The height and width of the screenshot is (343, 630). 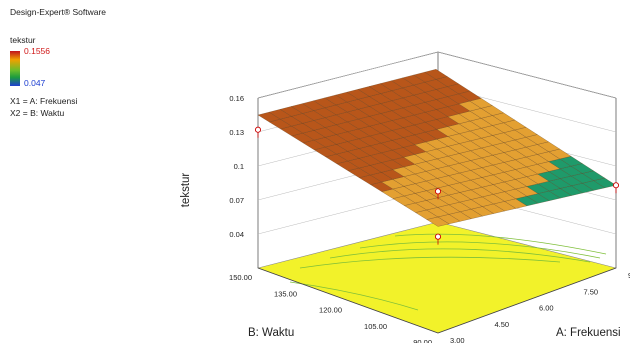 I want to click on z-tick-label: 0.04, so click(x=236, y=234).